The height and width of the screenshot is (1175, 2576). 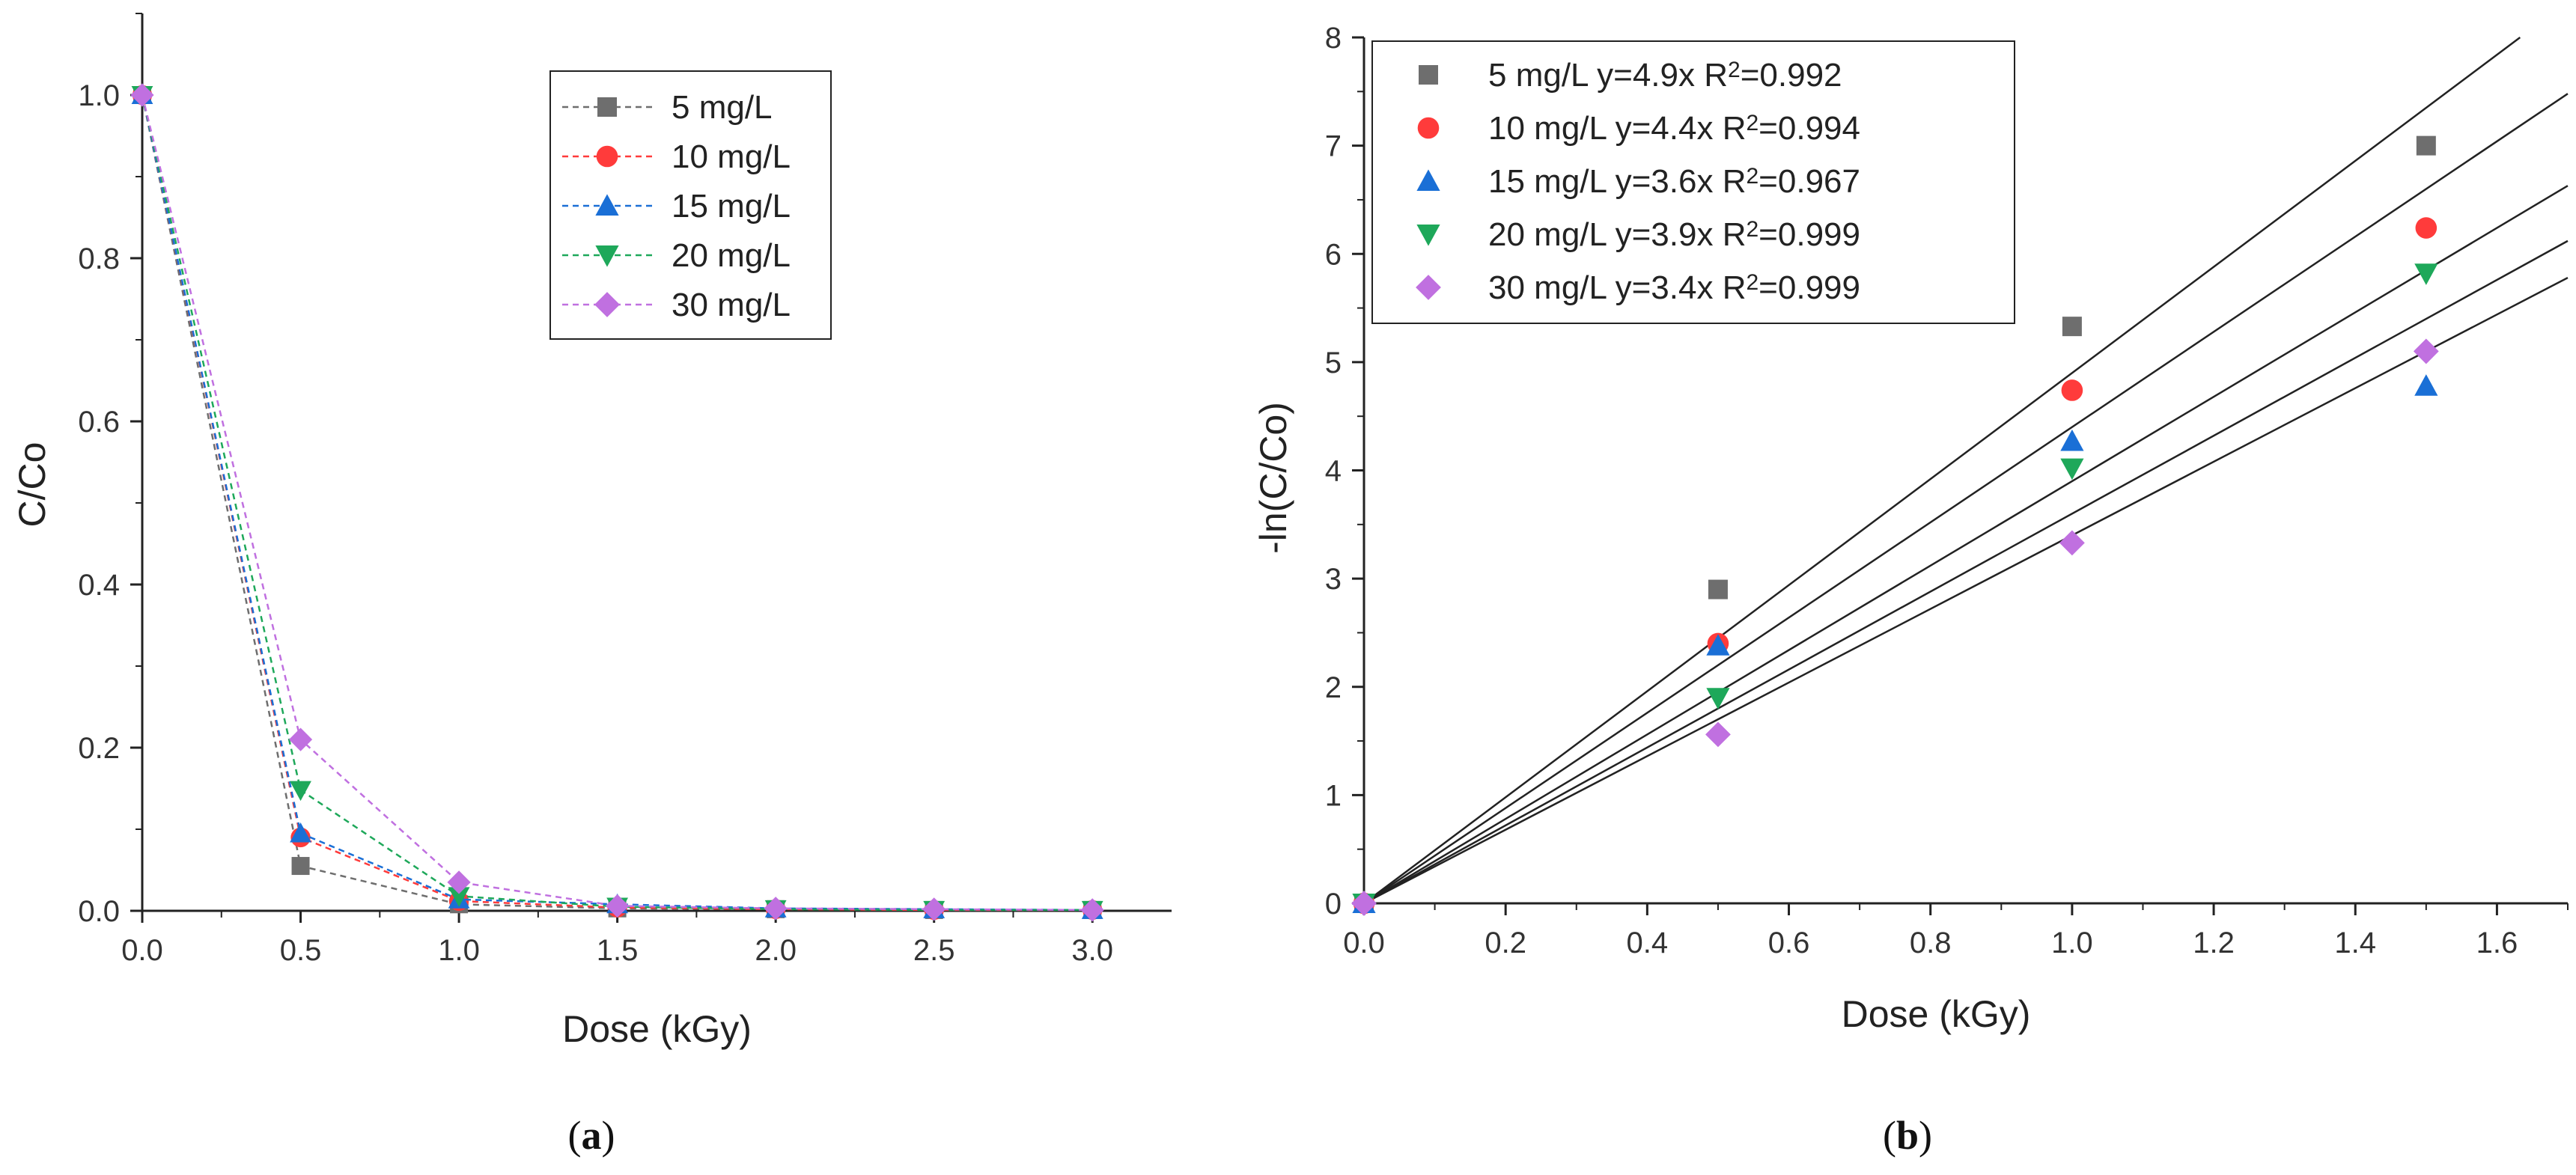 I want to click on y-tick-label: 0.4, so click(x=99, y=585).